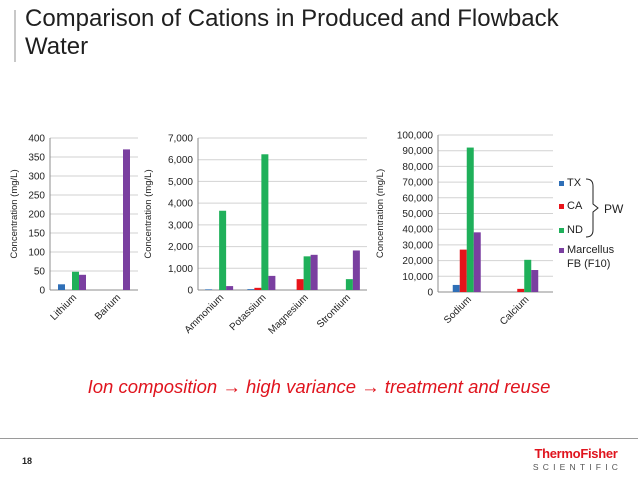  I want to click on chart2-y-axis-label: Concentration (mg/L), so click(148, 213).